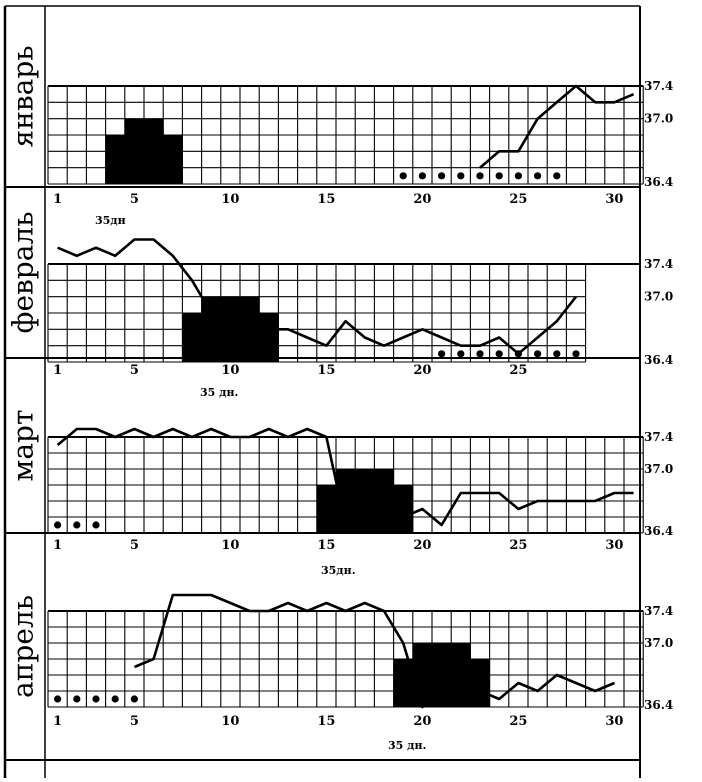 The width and height of the screenshot is (702, 782). I want to click on cycle-length-note: 35дн, so click(110, 220).